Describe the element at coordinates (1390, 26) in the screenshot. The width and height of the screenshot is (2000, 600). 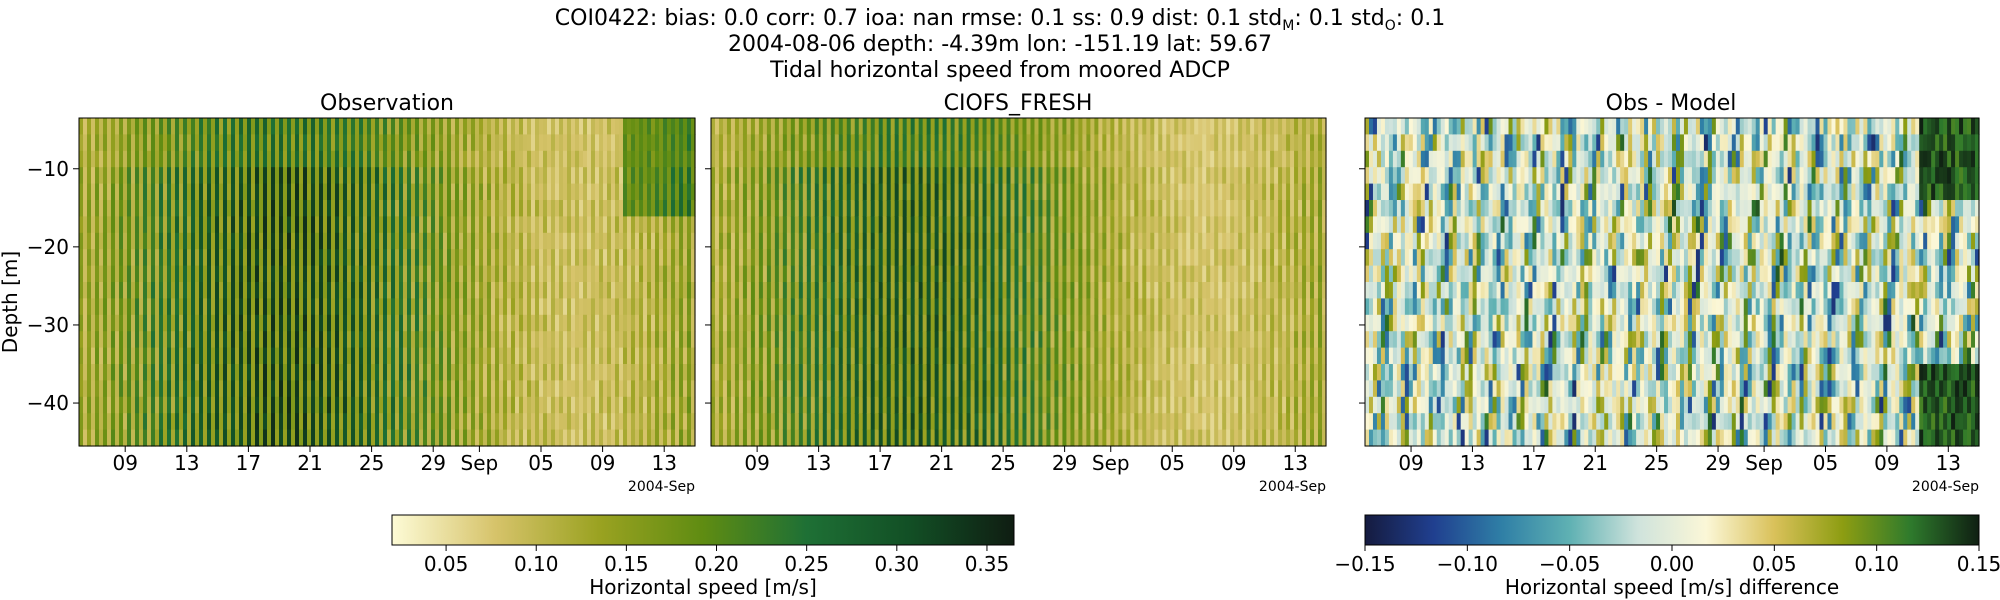
I see `std-o-sub: O` at that location.